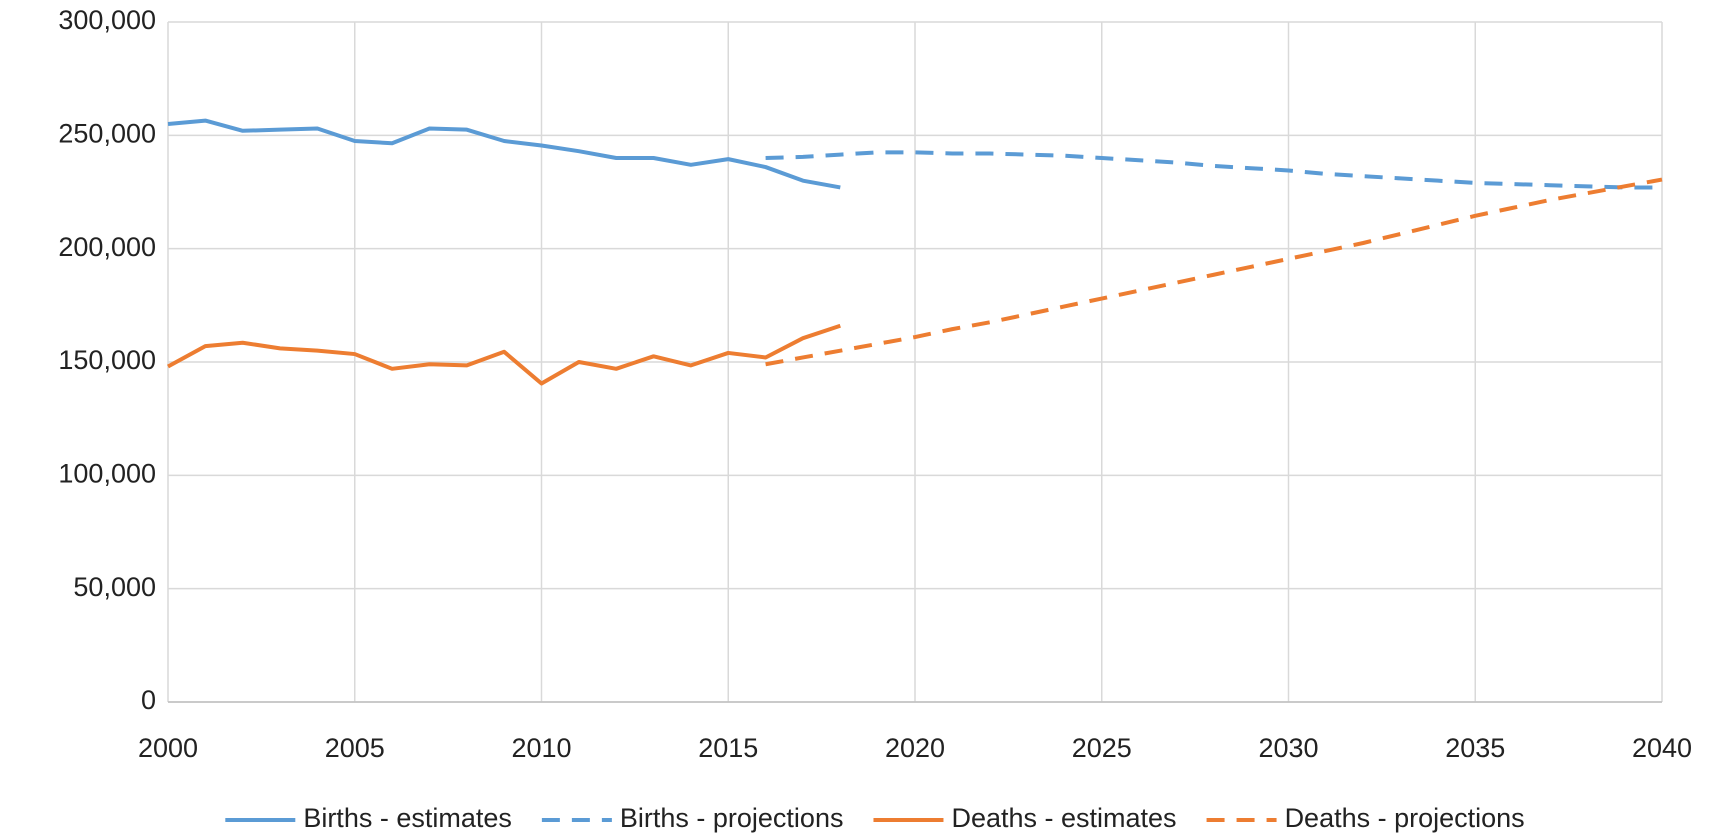 This screenshot has height=835, width=1709. I want to click on legend-item: Deaths - estimates, so click(1025, 818).